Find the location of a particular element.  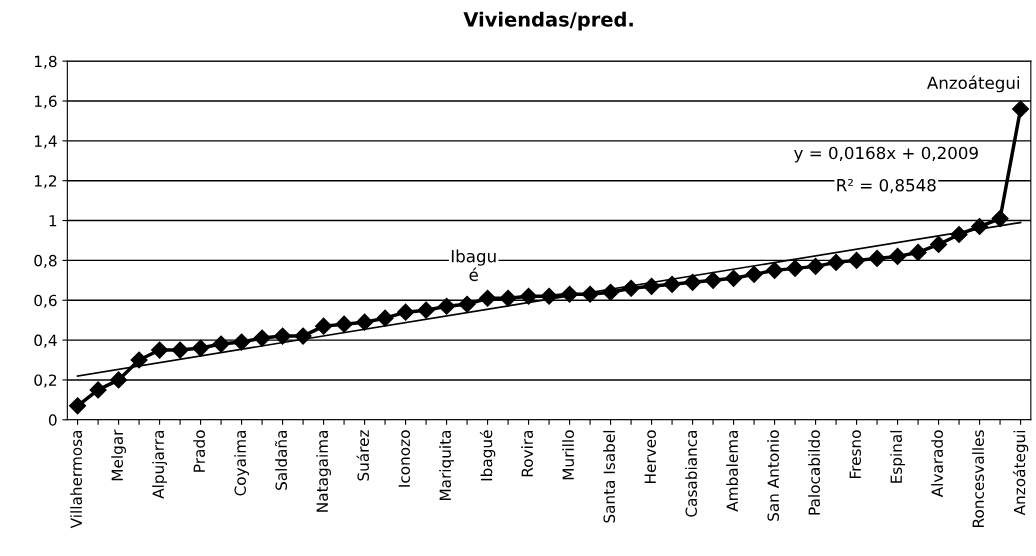

x-tick-label: Ibagué is located at coordinates (487, 455).